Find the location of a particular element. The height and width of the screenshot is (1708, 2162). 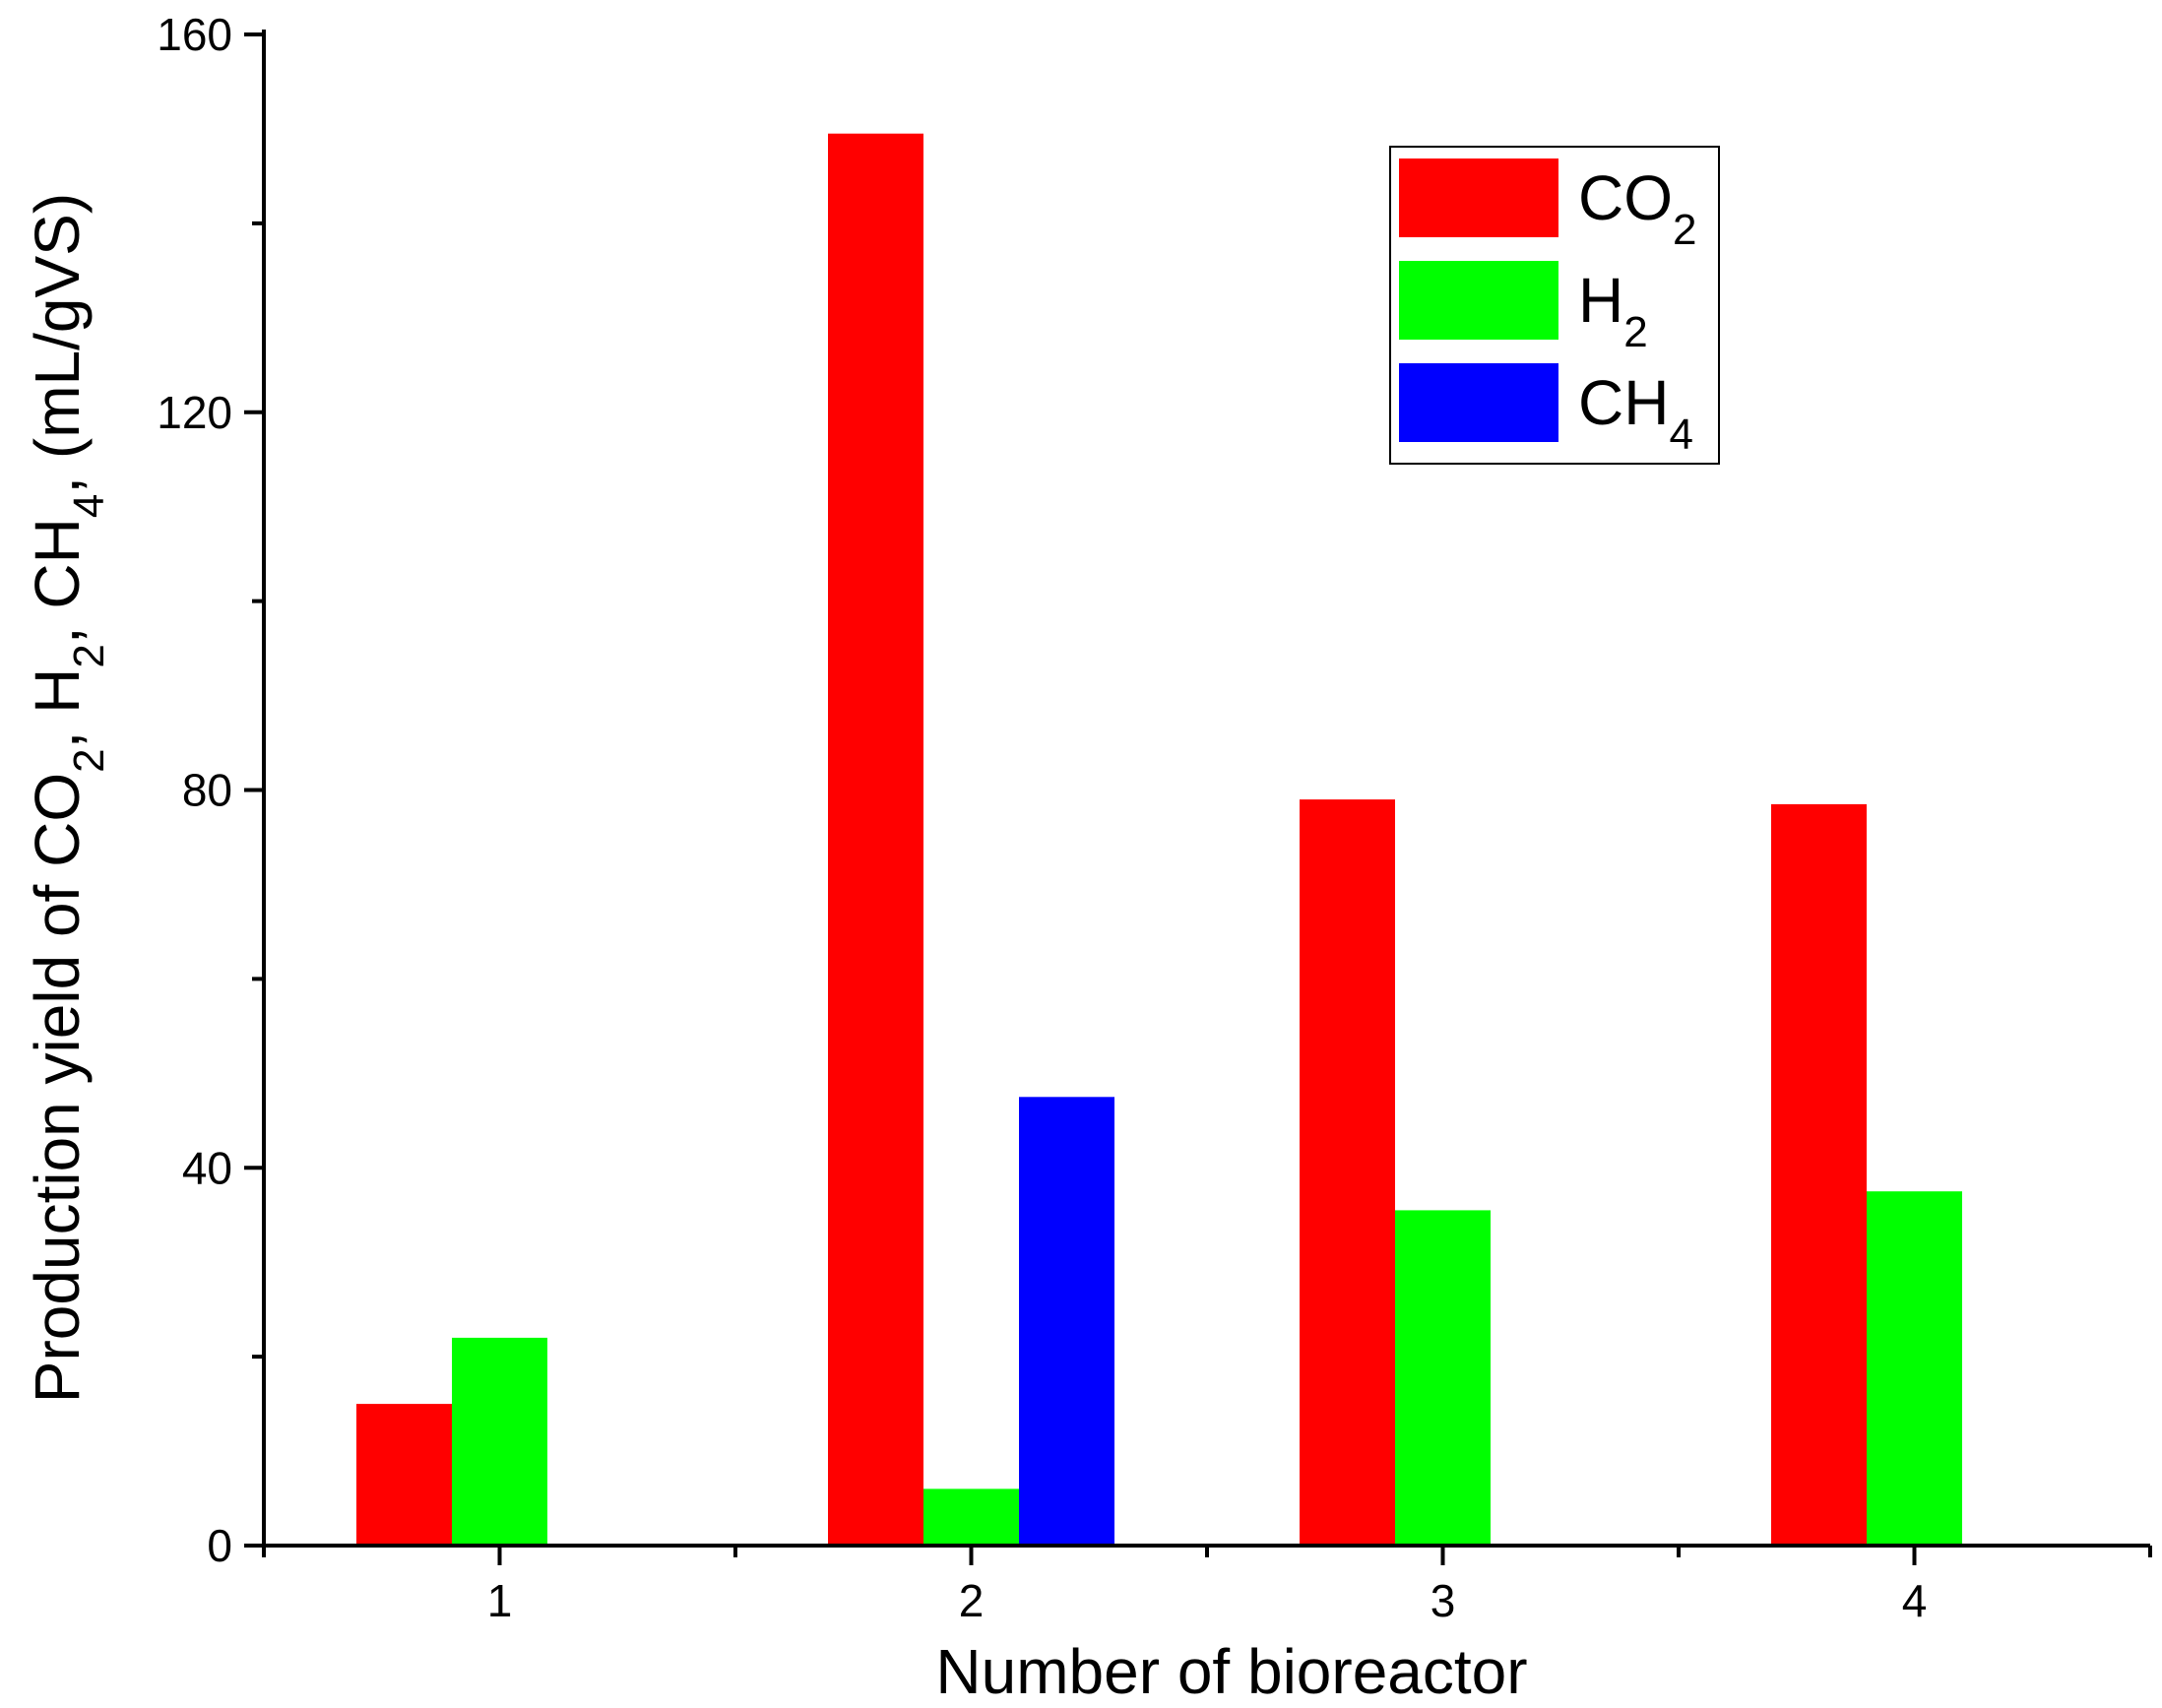

x-tick-label: 1 is located at coordinates (500, 1600).